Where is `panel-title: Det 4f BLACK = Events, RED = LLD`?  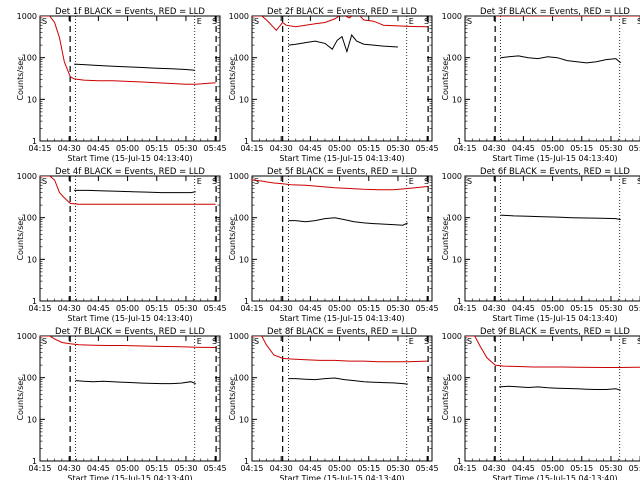 panel-title: Det 4f BLACK = Events, RED = LLD is located at coordinates (130, 172).